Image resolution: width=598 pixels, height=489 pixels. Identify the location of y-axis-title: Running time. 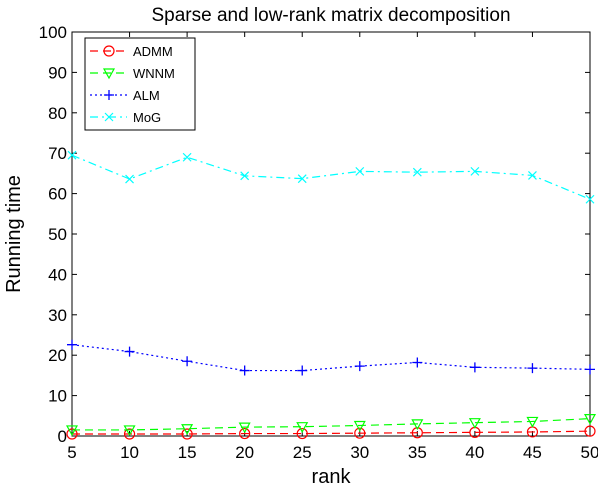
(14, 234).